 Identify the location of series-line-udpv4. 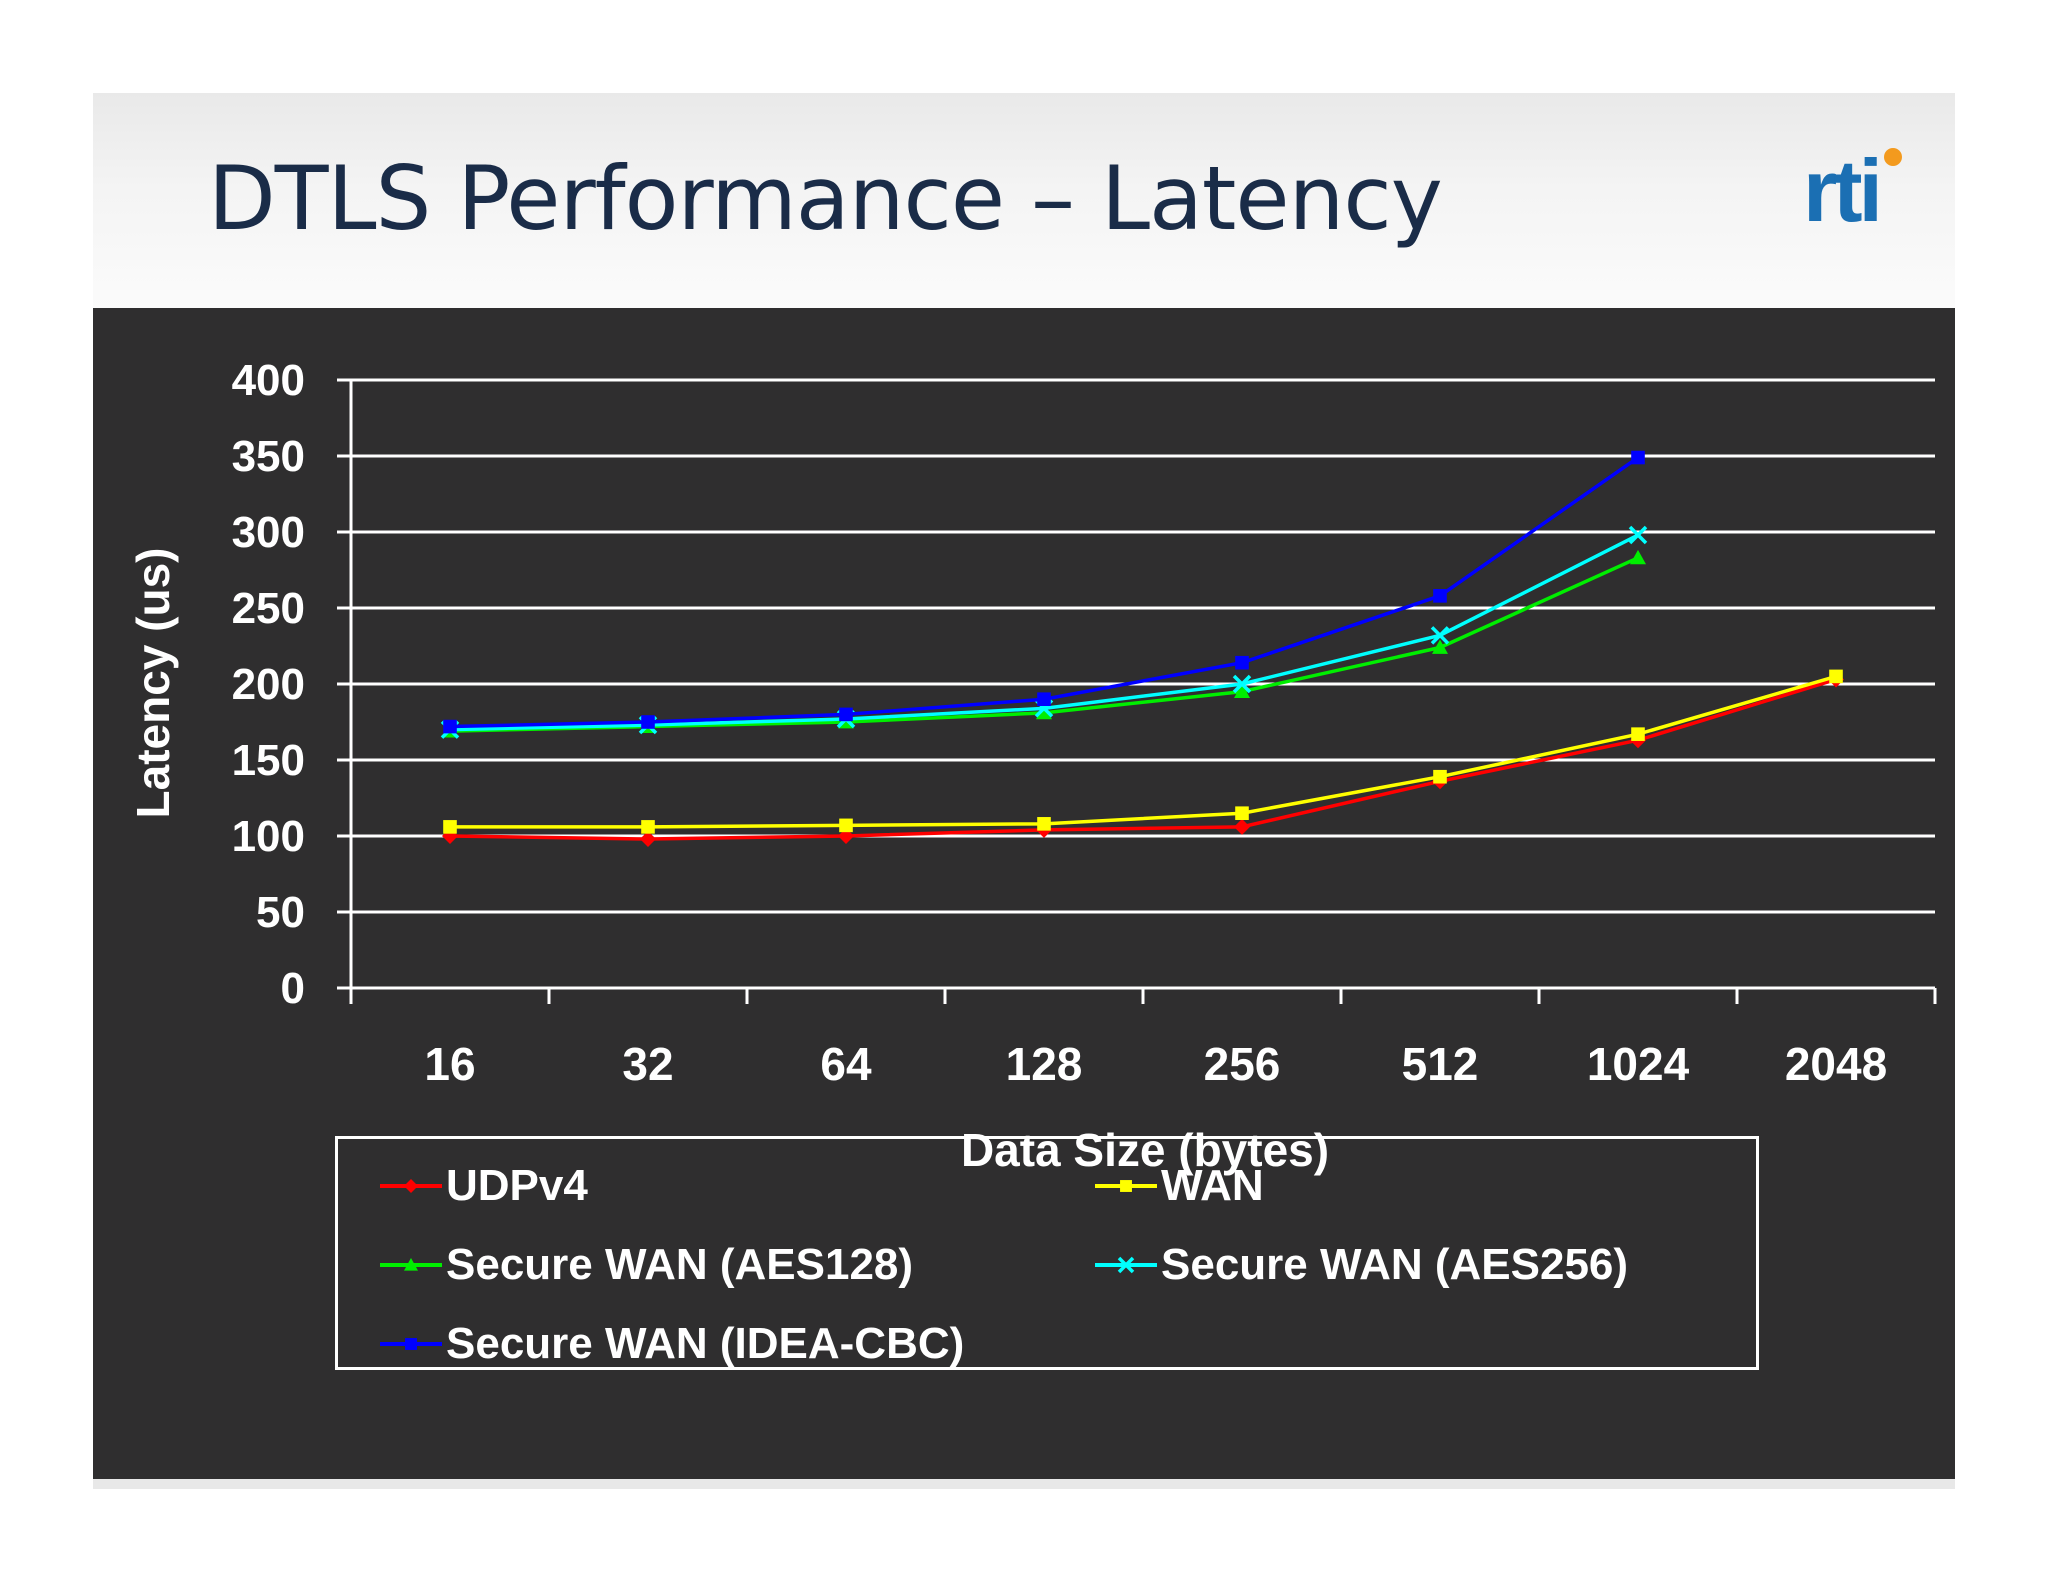
(1143, 759).